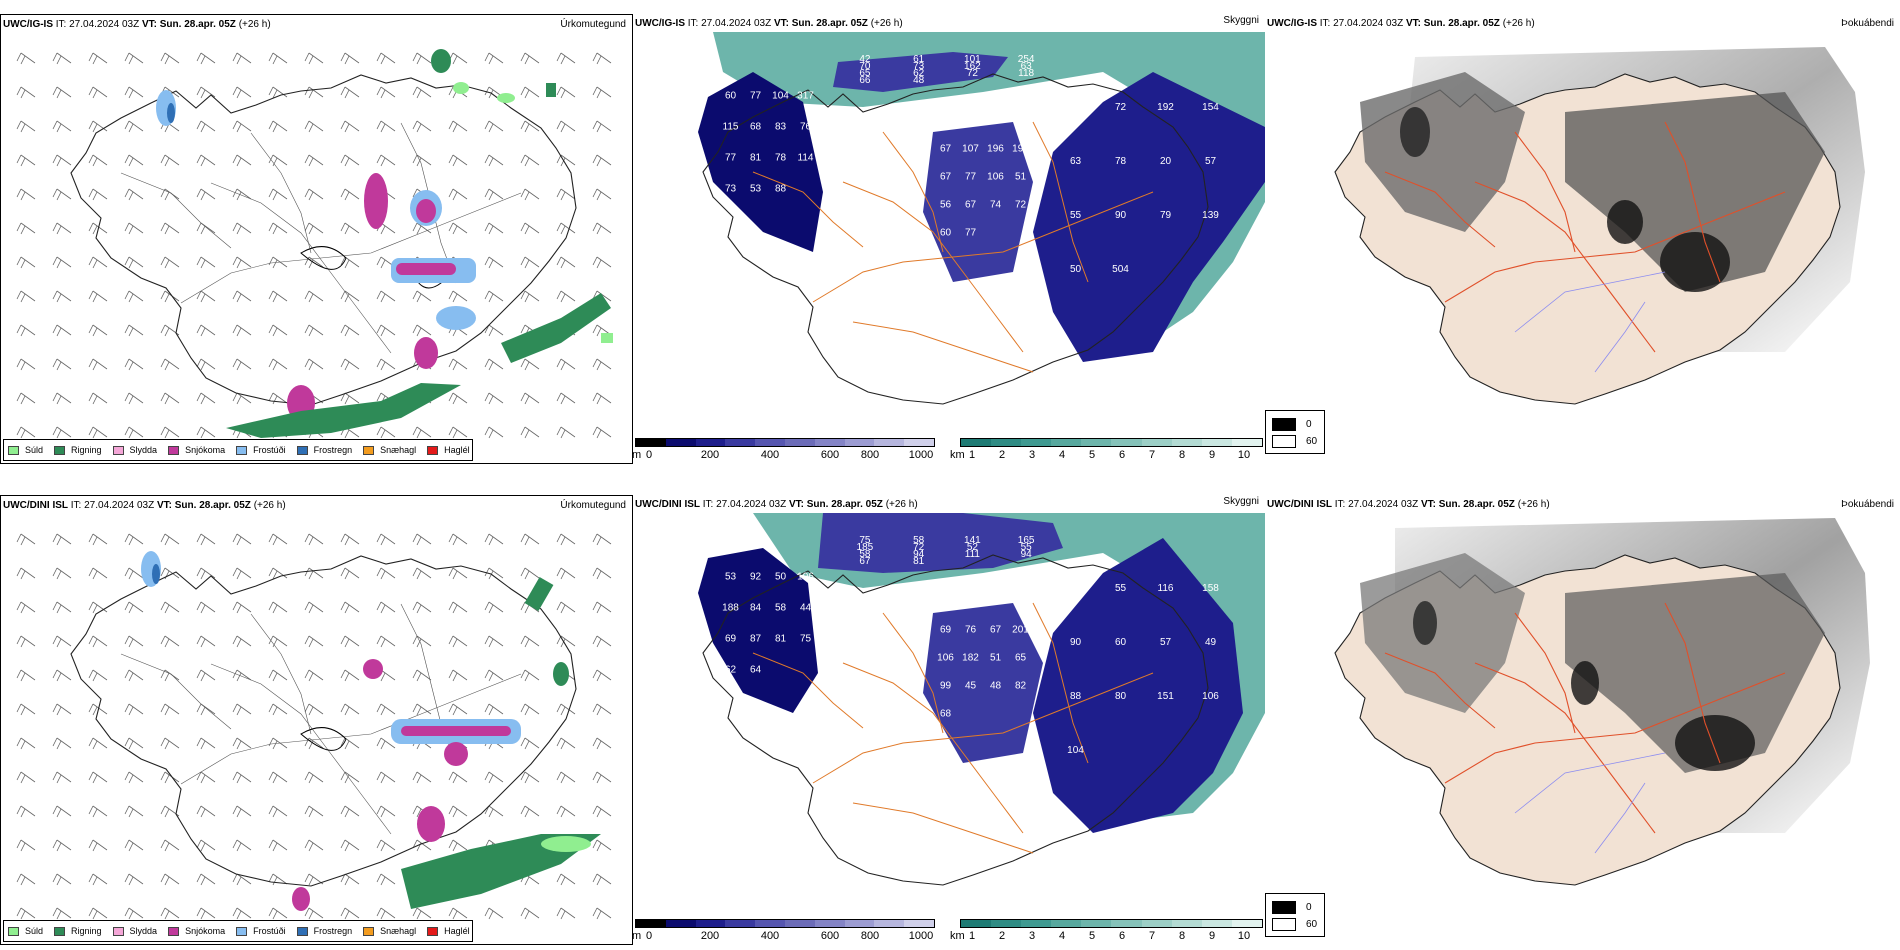 The height and width of the screenshot is (950, 1900). Describe the element at coordinates (389, 931) in the screenshot. I see `legend-item-snaehagl: Snæhagl` at that location.